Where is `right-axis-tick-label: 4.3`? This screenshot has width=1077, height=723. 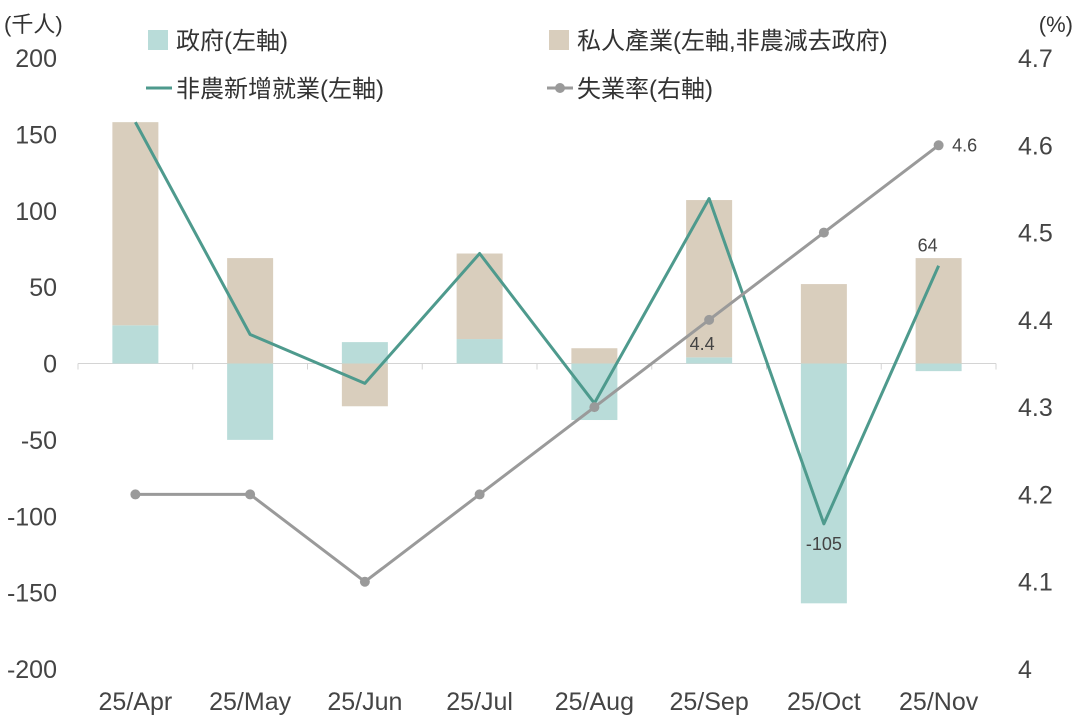
right-axis-tick-label: 4.3 is located at coordinates (1035, 408).